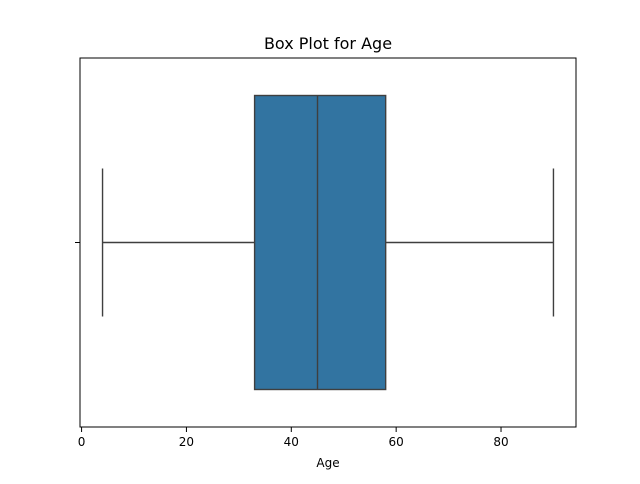 This screenshot has height=484, width=640. Describe the element at coordinates (186, 442) in the screenshot. I see `x-tick-label: 20` at that location.